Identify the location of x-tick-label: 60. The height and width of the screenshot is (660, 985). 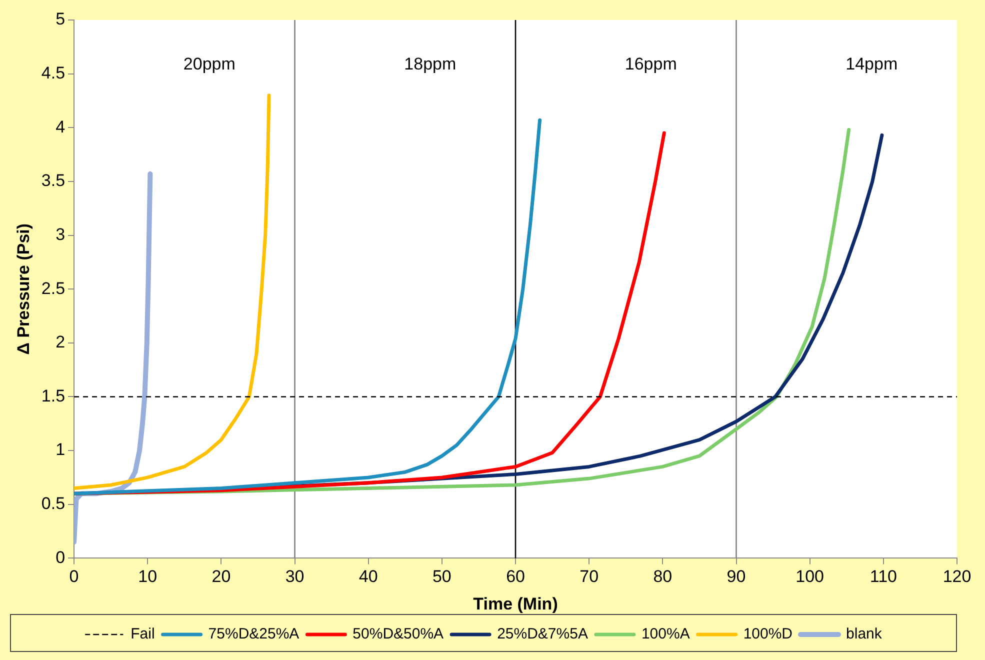
(515, 576).